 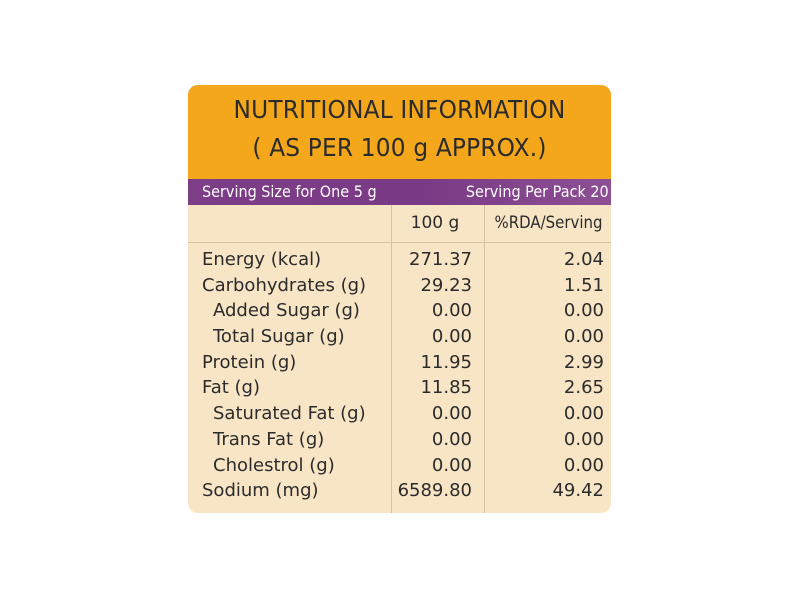 I want to click on table-row: Carbohydrates (g) 29.23 1.51, so click(x=399, y=286).